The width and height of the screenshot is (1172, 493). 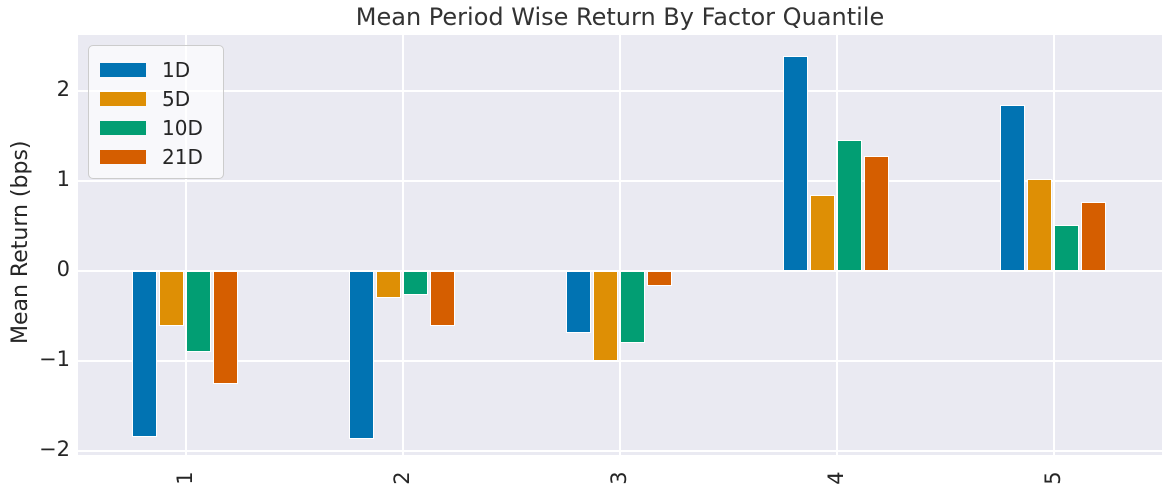 I want to click on bar-5D-q4, so click(x=822, y=233).